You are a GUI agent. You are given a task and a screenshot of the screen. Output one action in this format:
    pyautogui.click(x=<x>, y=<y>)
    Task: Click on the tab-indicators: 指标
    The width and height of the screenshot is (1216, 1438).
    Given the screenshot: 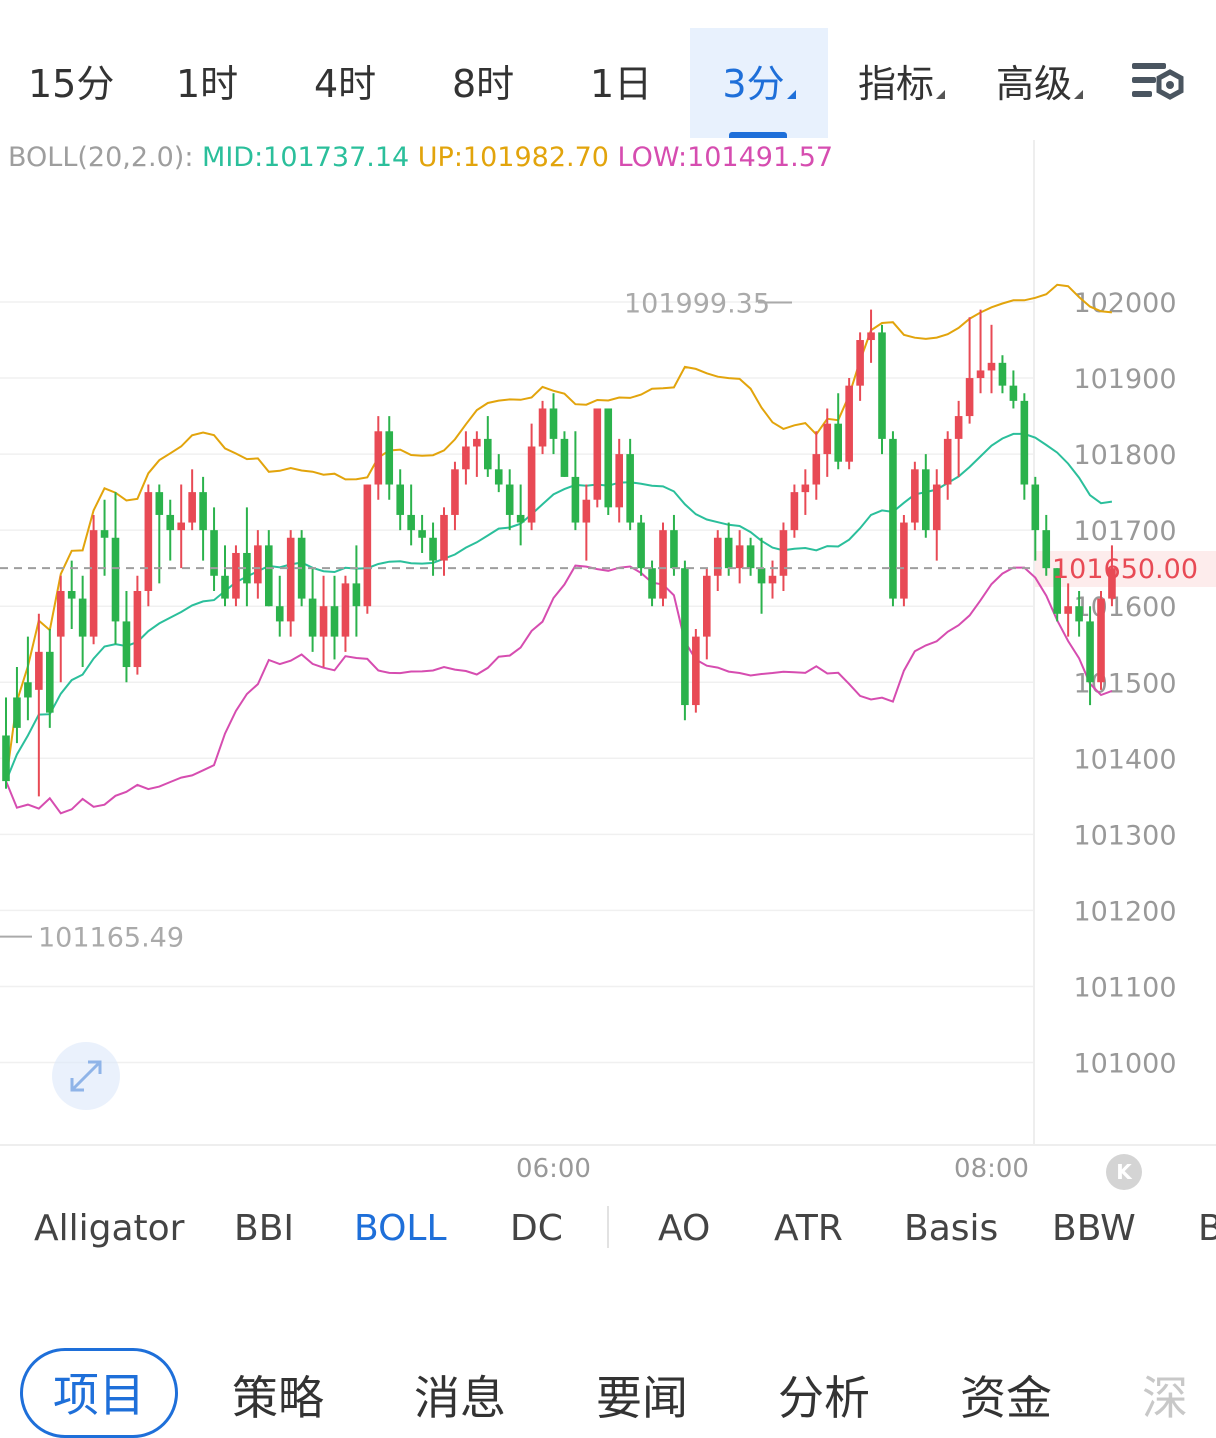 What is the action you would take?
    pyautogui.click(x=902, y=83)
    